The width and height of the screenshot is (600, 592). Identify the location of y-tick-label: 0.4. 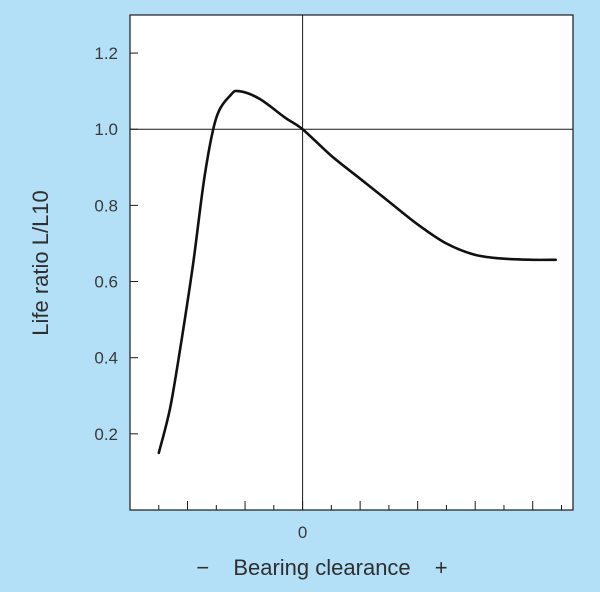
(106, 358).